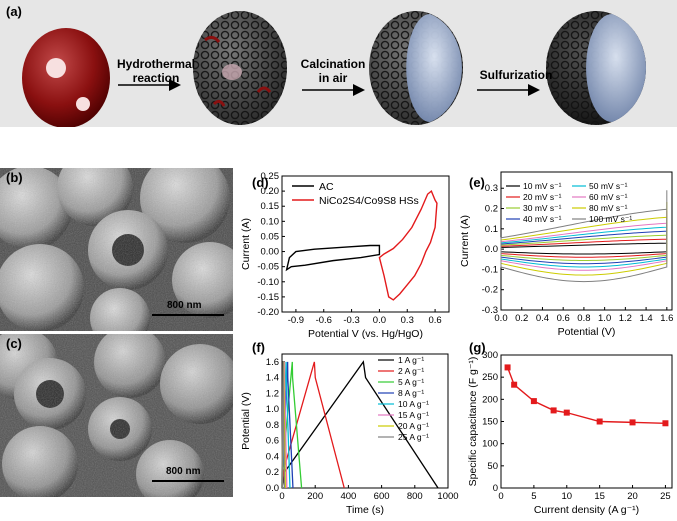  I want to click on y-tick-label: -0.3, so click(490, 310).